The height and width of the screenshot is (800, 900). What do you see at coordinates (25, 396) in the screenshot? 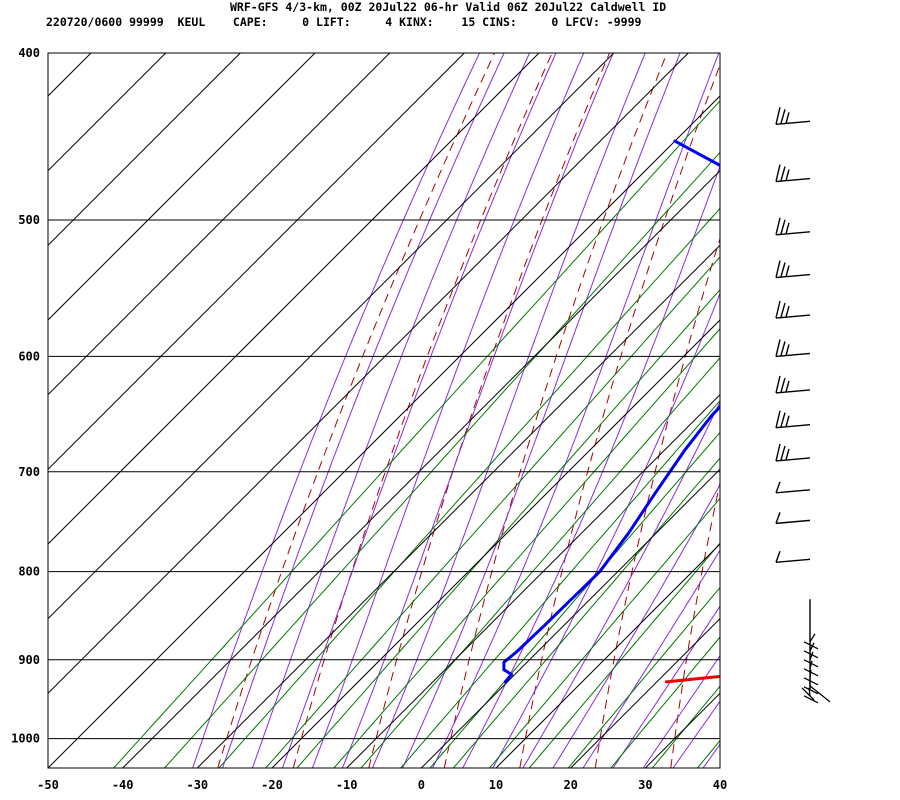
I see `pressure-axis: 400 500 600 700 800 900 1000` at bounding box center [25, 396].